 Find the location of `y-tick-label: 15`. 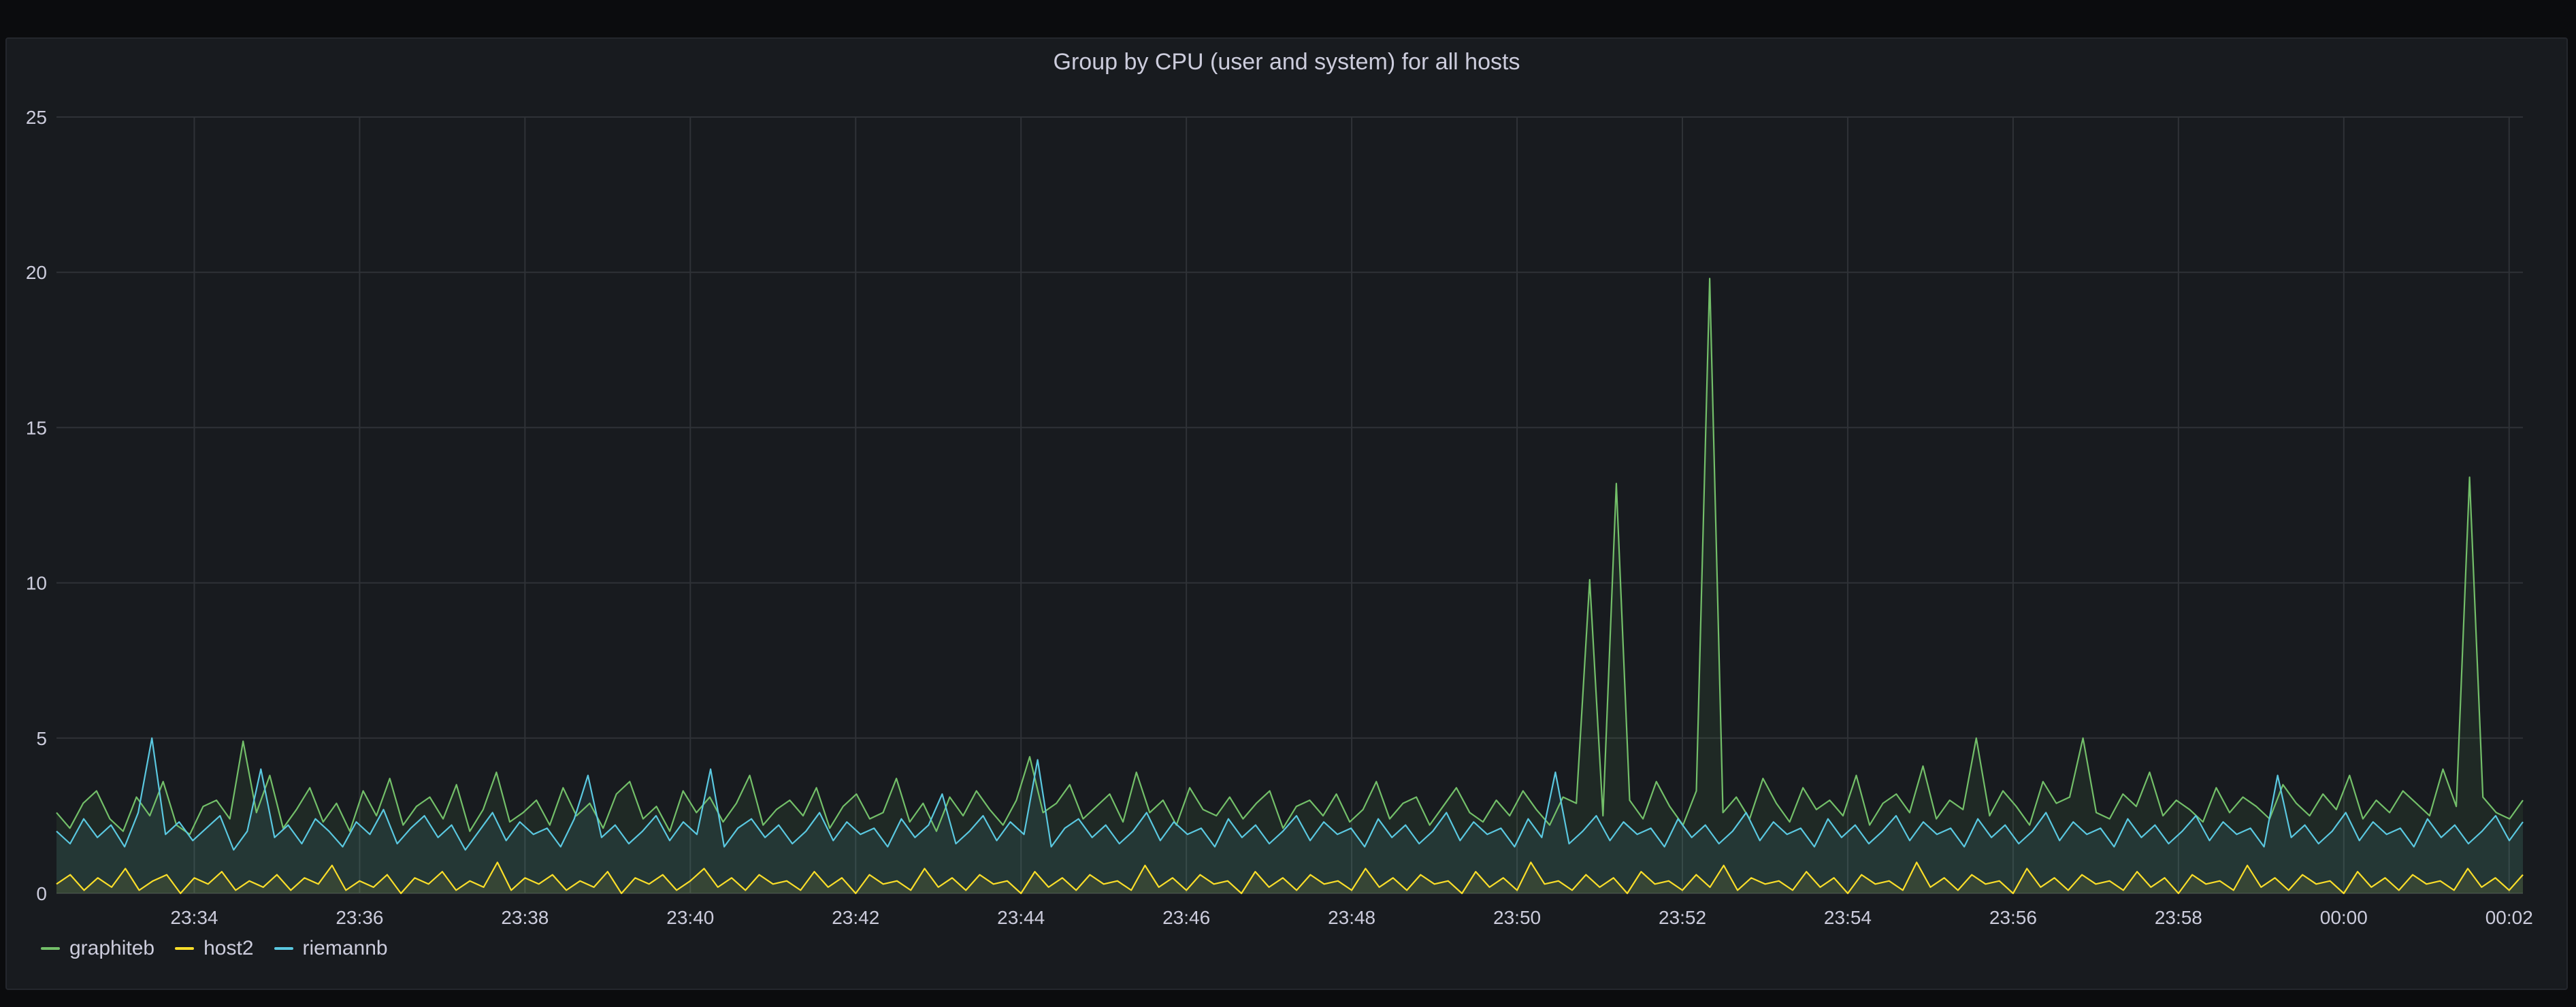

y-tick-label: 15 is located at coordinates (36, 427).